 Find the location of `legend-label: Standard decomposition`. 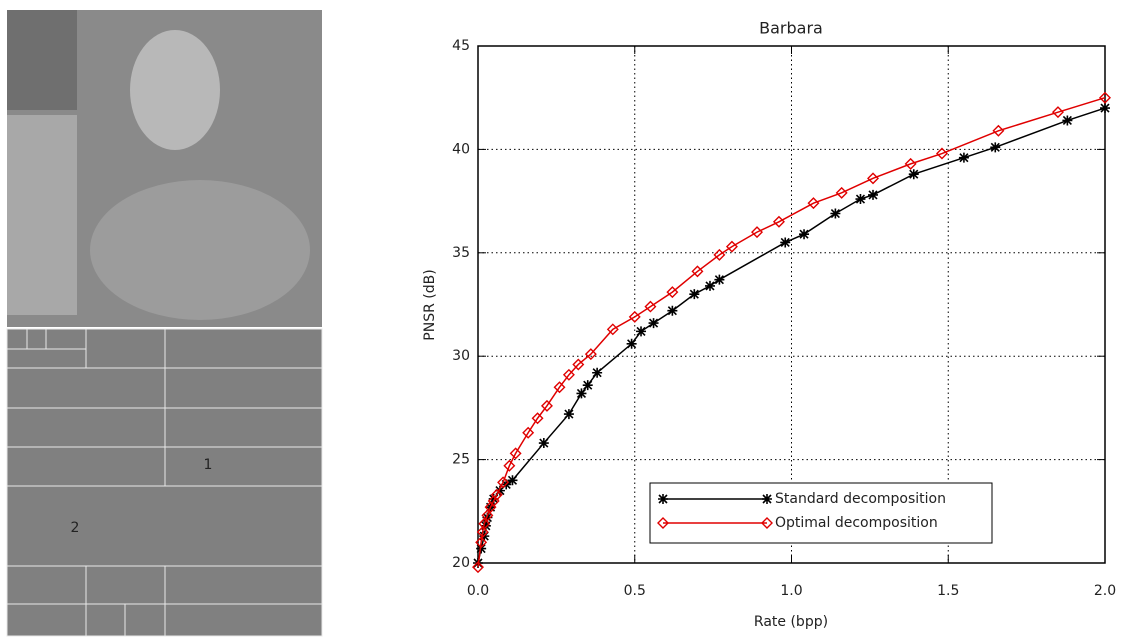

legend-label: Standard decomposition is located at coordinates (860, 499).